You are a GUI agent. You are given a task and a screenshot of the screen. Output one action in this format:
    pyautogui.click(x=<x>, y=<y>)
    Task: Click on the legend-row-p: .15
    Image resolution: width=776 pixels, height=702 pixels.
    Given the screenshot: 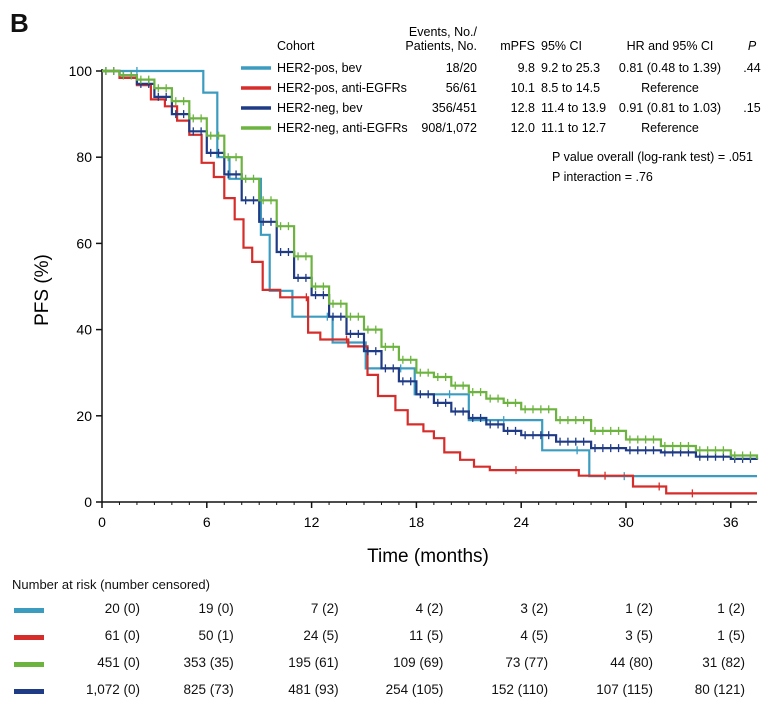 What is the action you would take?
    pyautogui.click(x=751, y=108)
    